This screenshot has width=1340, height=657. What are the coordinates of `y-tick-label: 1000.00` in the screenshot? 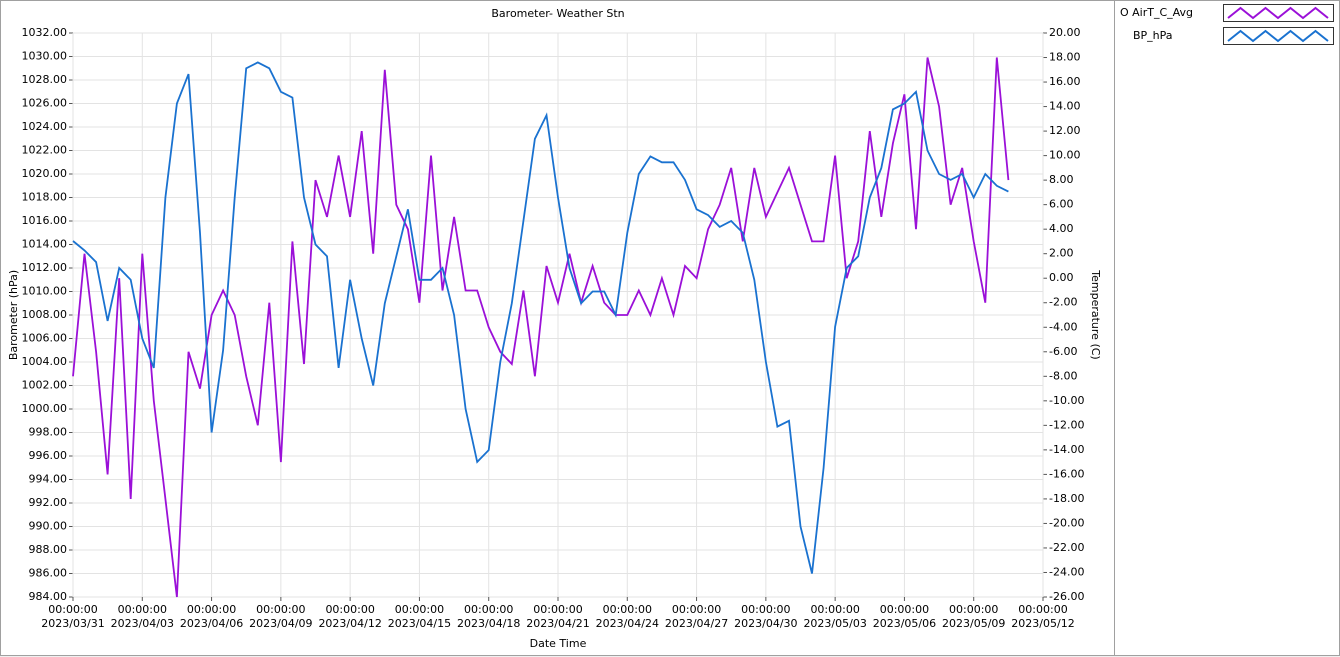 It's located at (45, 408).